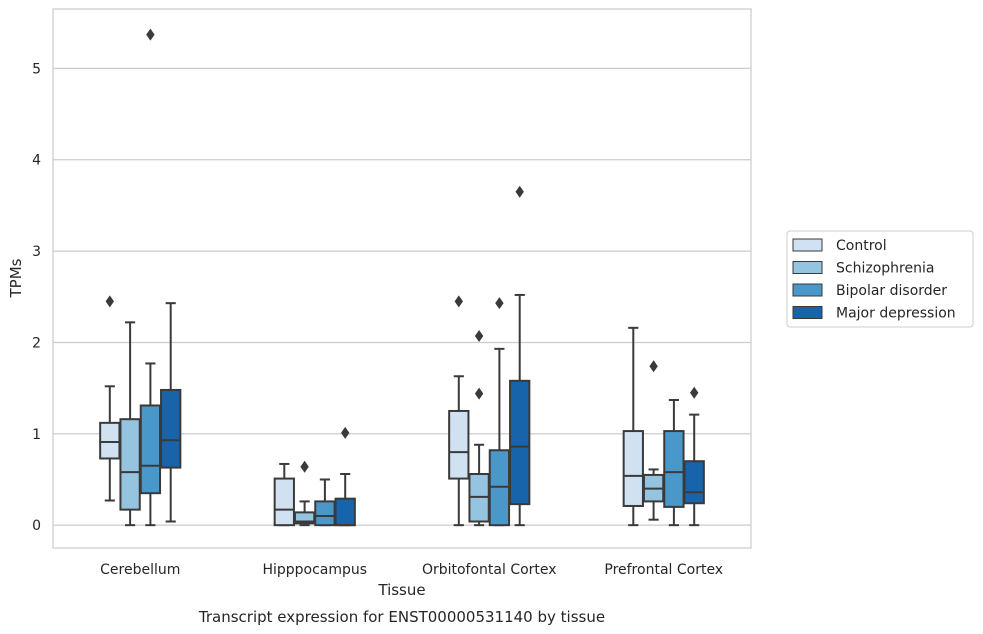 This screenshot has width=983, height=634. Describe the element at coordinates (36, 435) in the screenshot. I see `y-tick-label: 1` at that location.